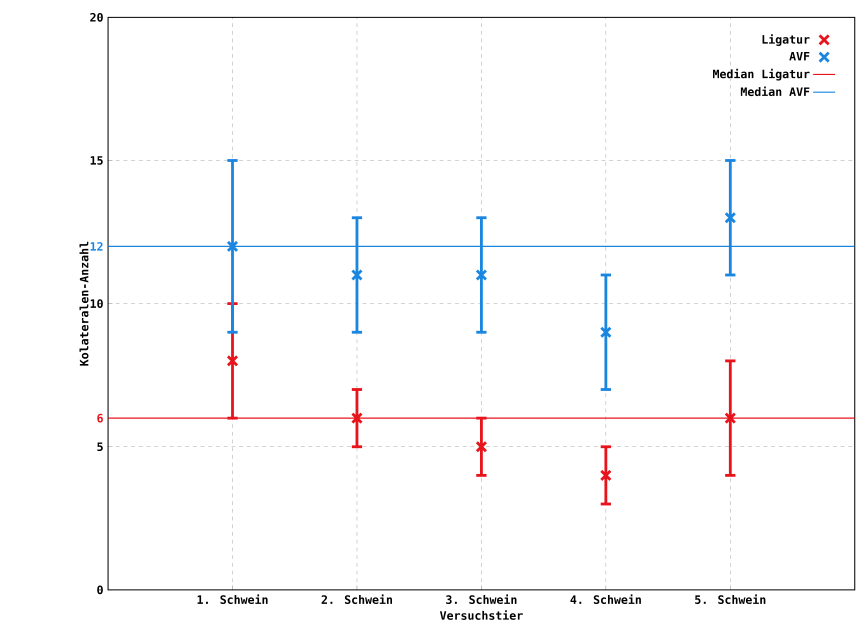 Image resolution: width=857 pixels, height=644 pixels. I want to click on y-axis-title: Kolateralen-Anzahl, so click(84, 304).